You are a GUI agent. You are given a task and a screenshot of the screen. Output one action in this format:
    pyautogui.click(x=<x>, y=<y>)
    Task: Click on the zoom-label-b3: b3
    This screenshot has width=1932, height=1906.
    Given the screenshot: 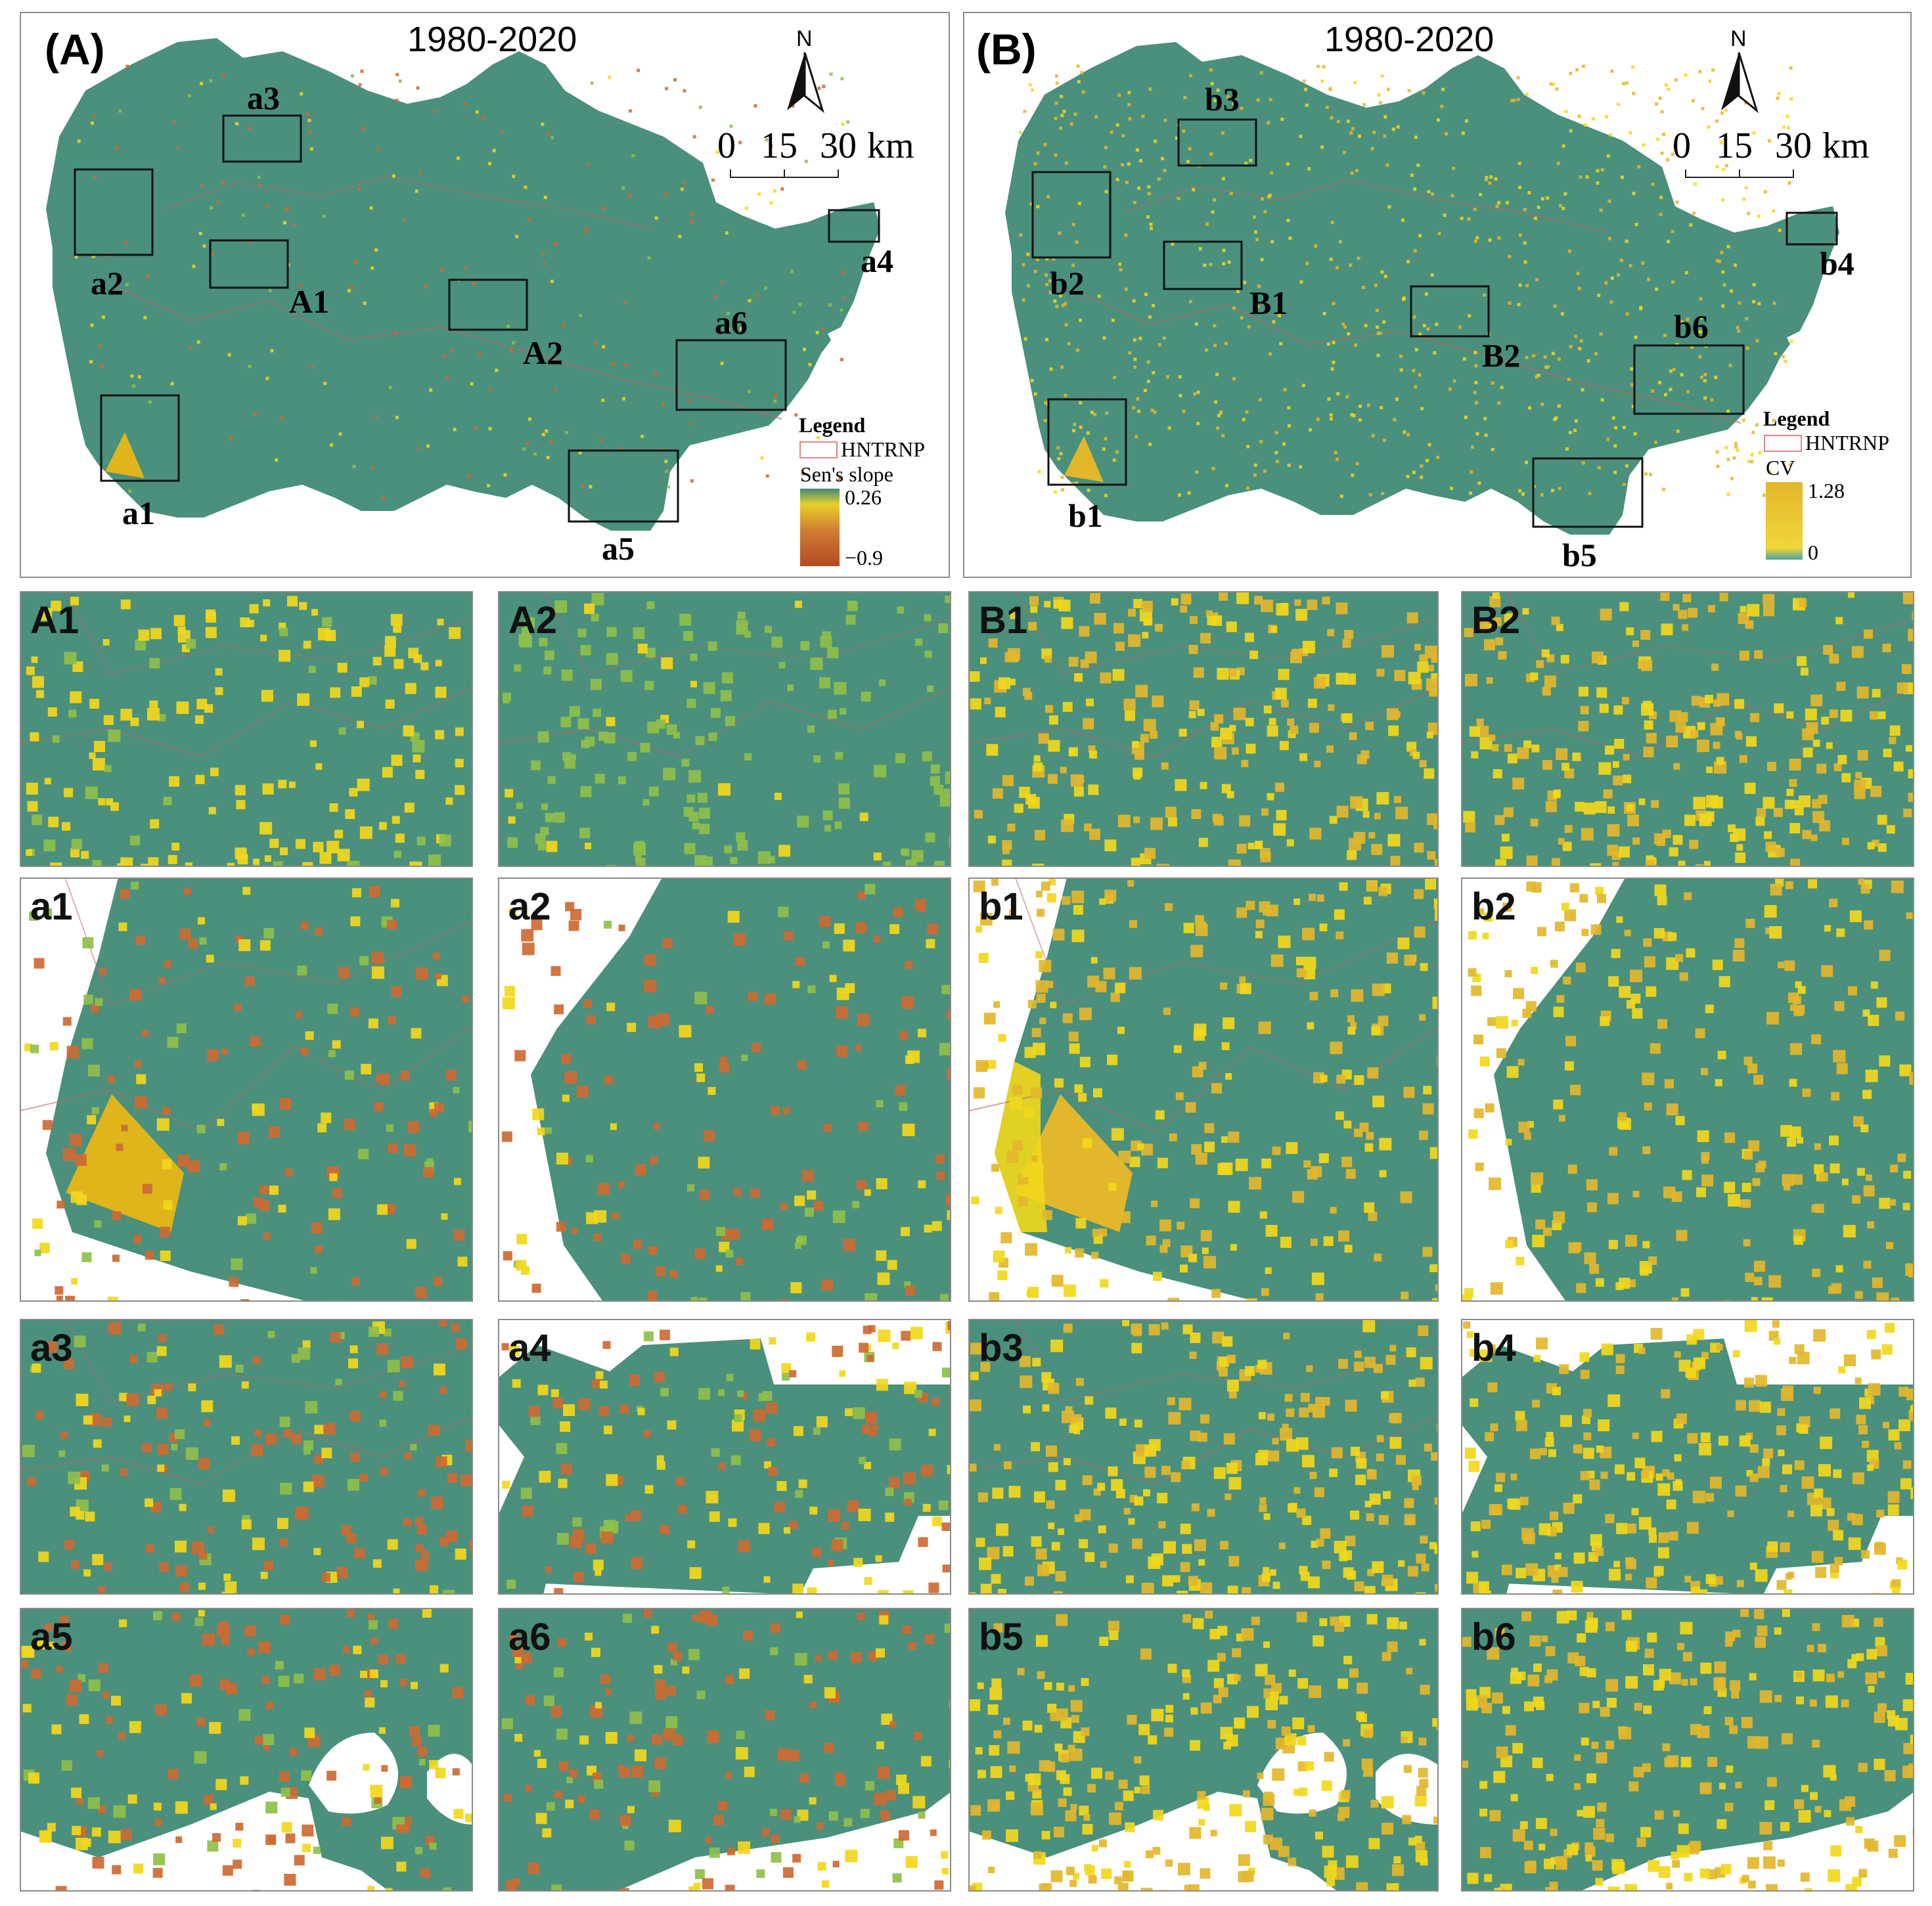 What is the action you would take?
    pyautogui.click(x=1001, y=1348)
    